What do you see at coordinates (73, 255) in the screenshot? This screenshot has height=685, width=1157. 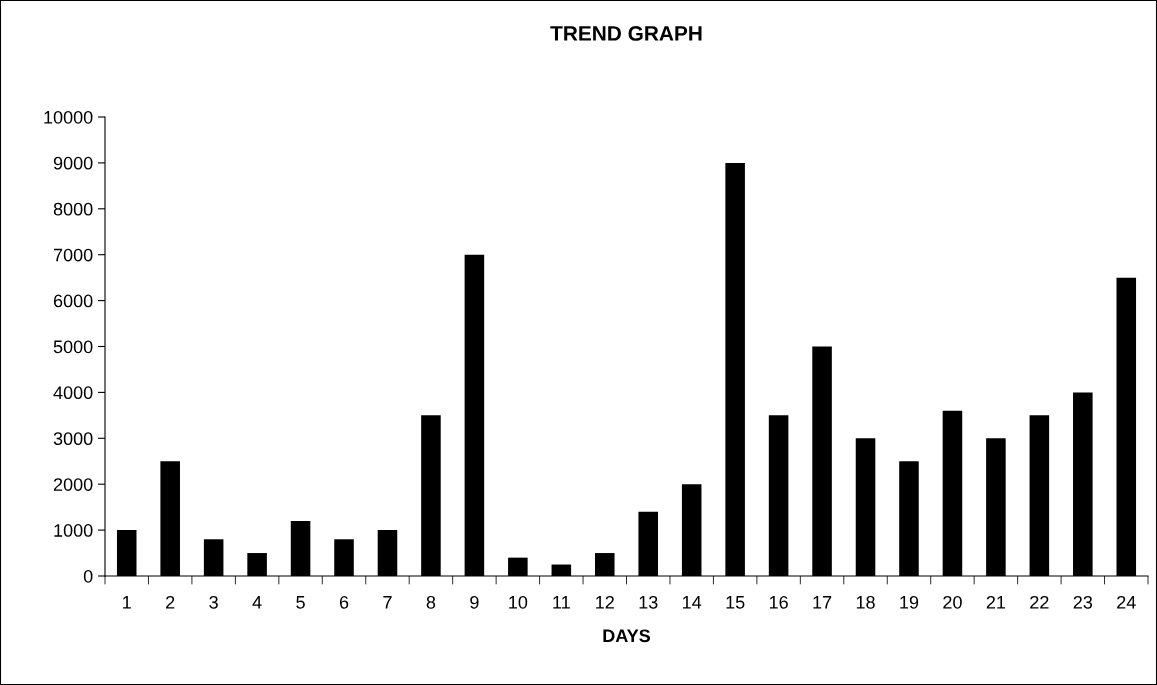 I see `y-tick-label: 7000` at bounding box center [73, 255].